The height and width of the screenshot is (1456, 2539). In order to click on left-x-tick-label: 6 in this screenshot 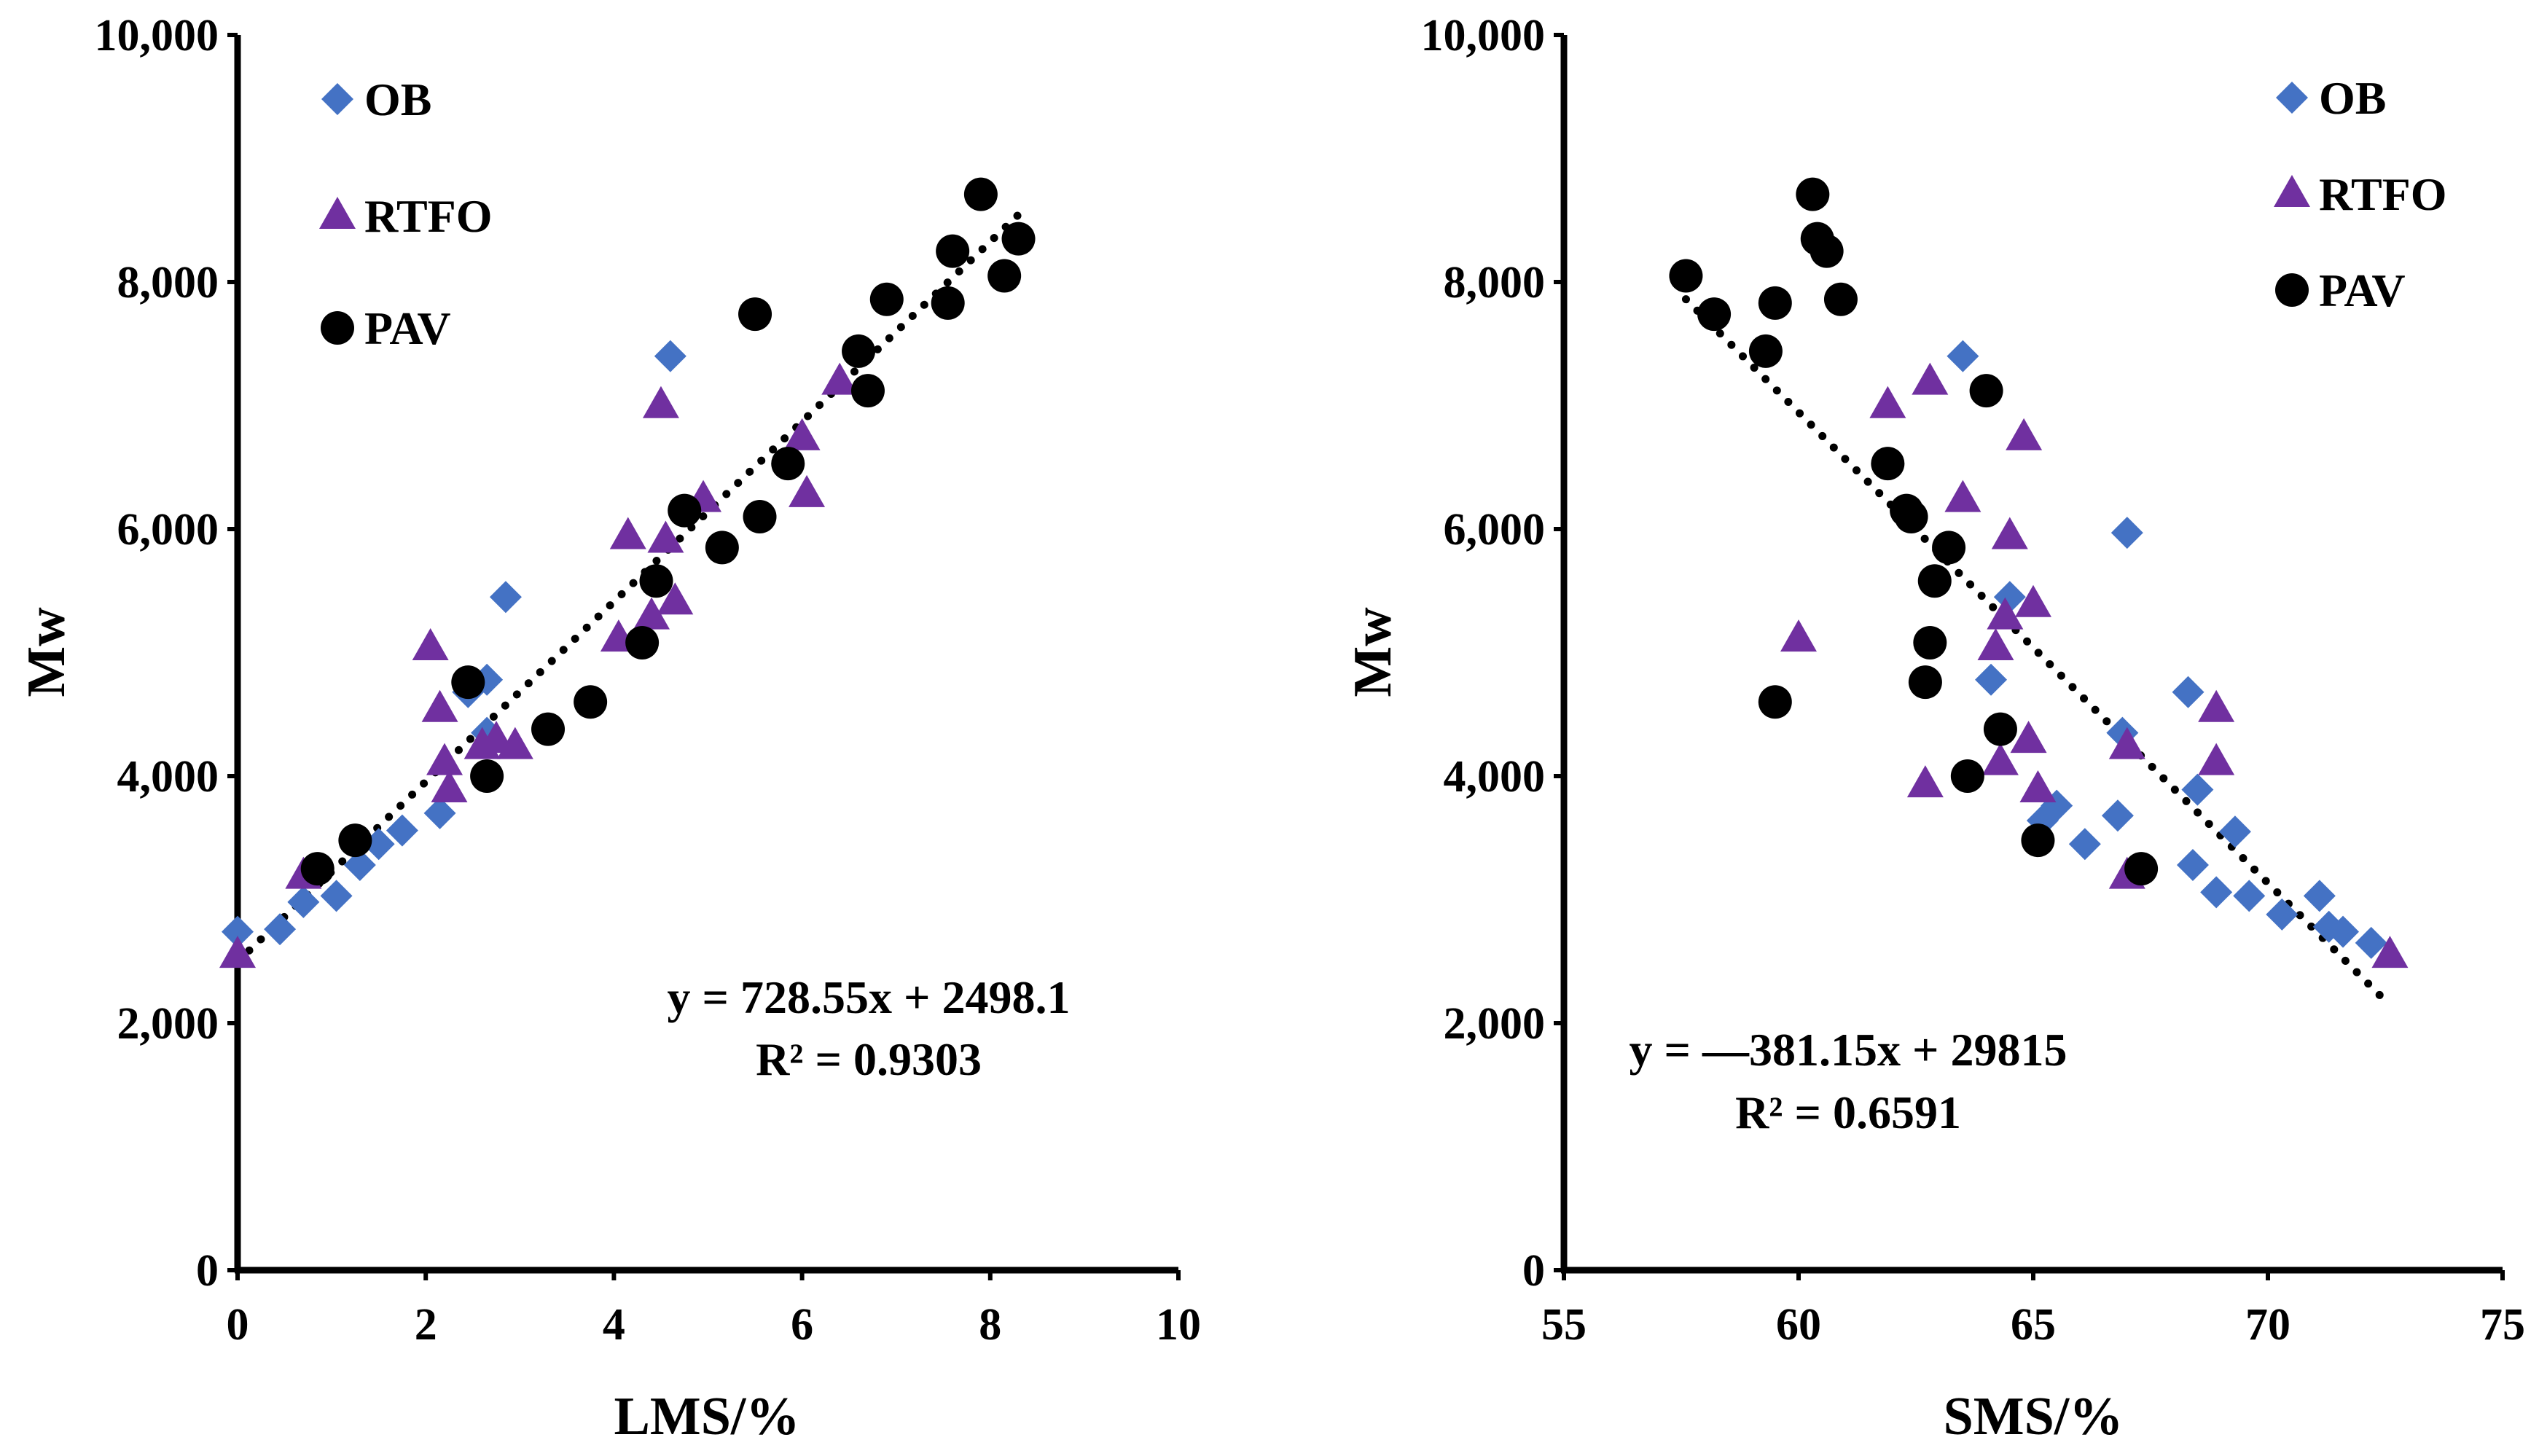, I will do `click(802, 1325)`.